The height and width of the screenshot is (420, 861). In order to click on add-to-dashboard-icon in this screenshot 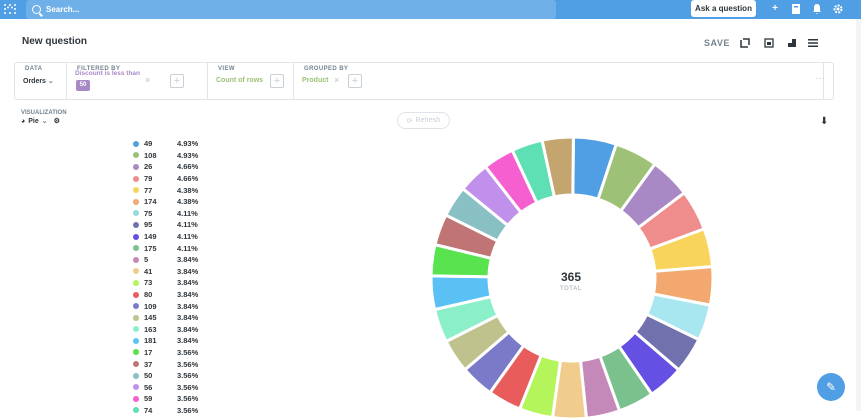, I will do `click(745, 43)`.